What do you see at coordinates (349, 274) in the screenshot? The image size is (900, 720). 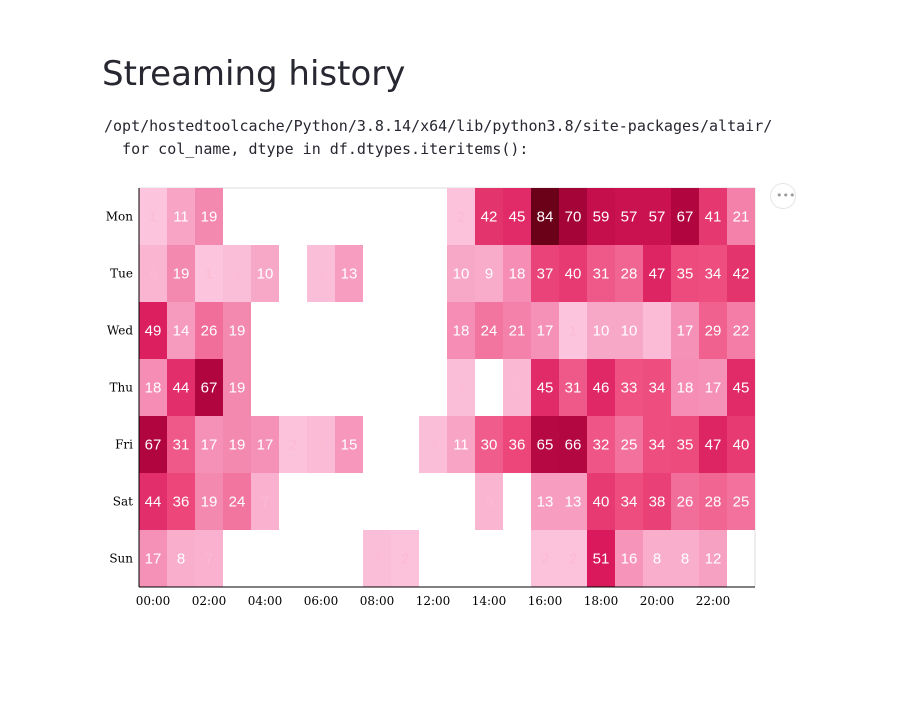 I see `heatmap-cell-label: 13` at bounding box center [349, 274].